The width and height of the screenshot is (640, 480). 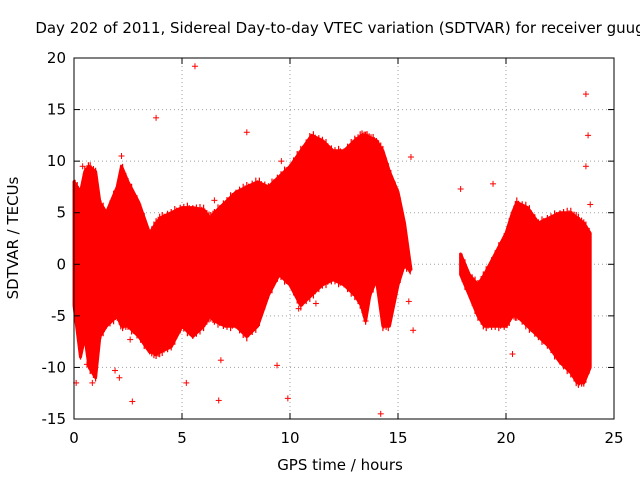 I want to click on y-axis-label: SDTVAR / TECUs, so click(x=13, y=237).